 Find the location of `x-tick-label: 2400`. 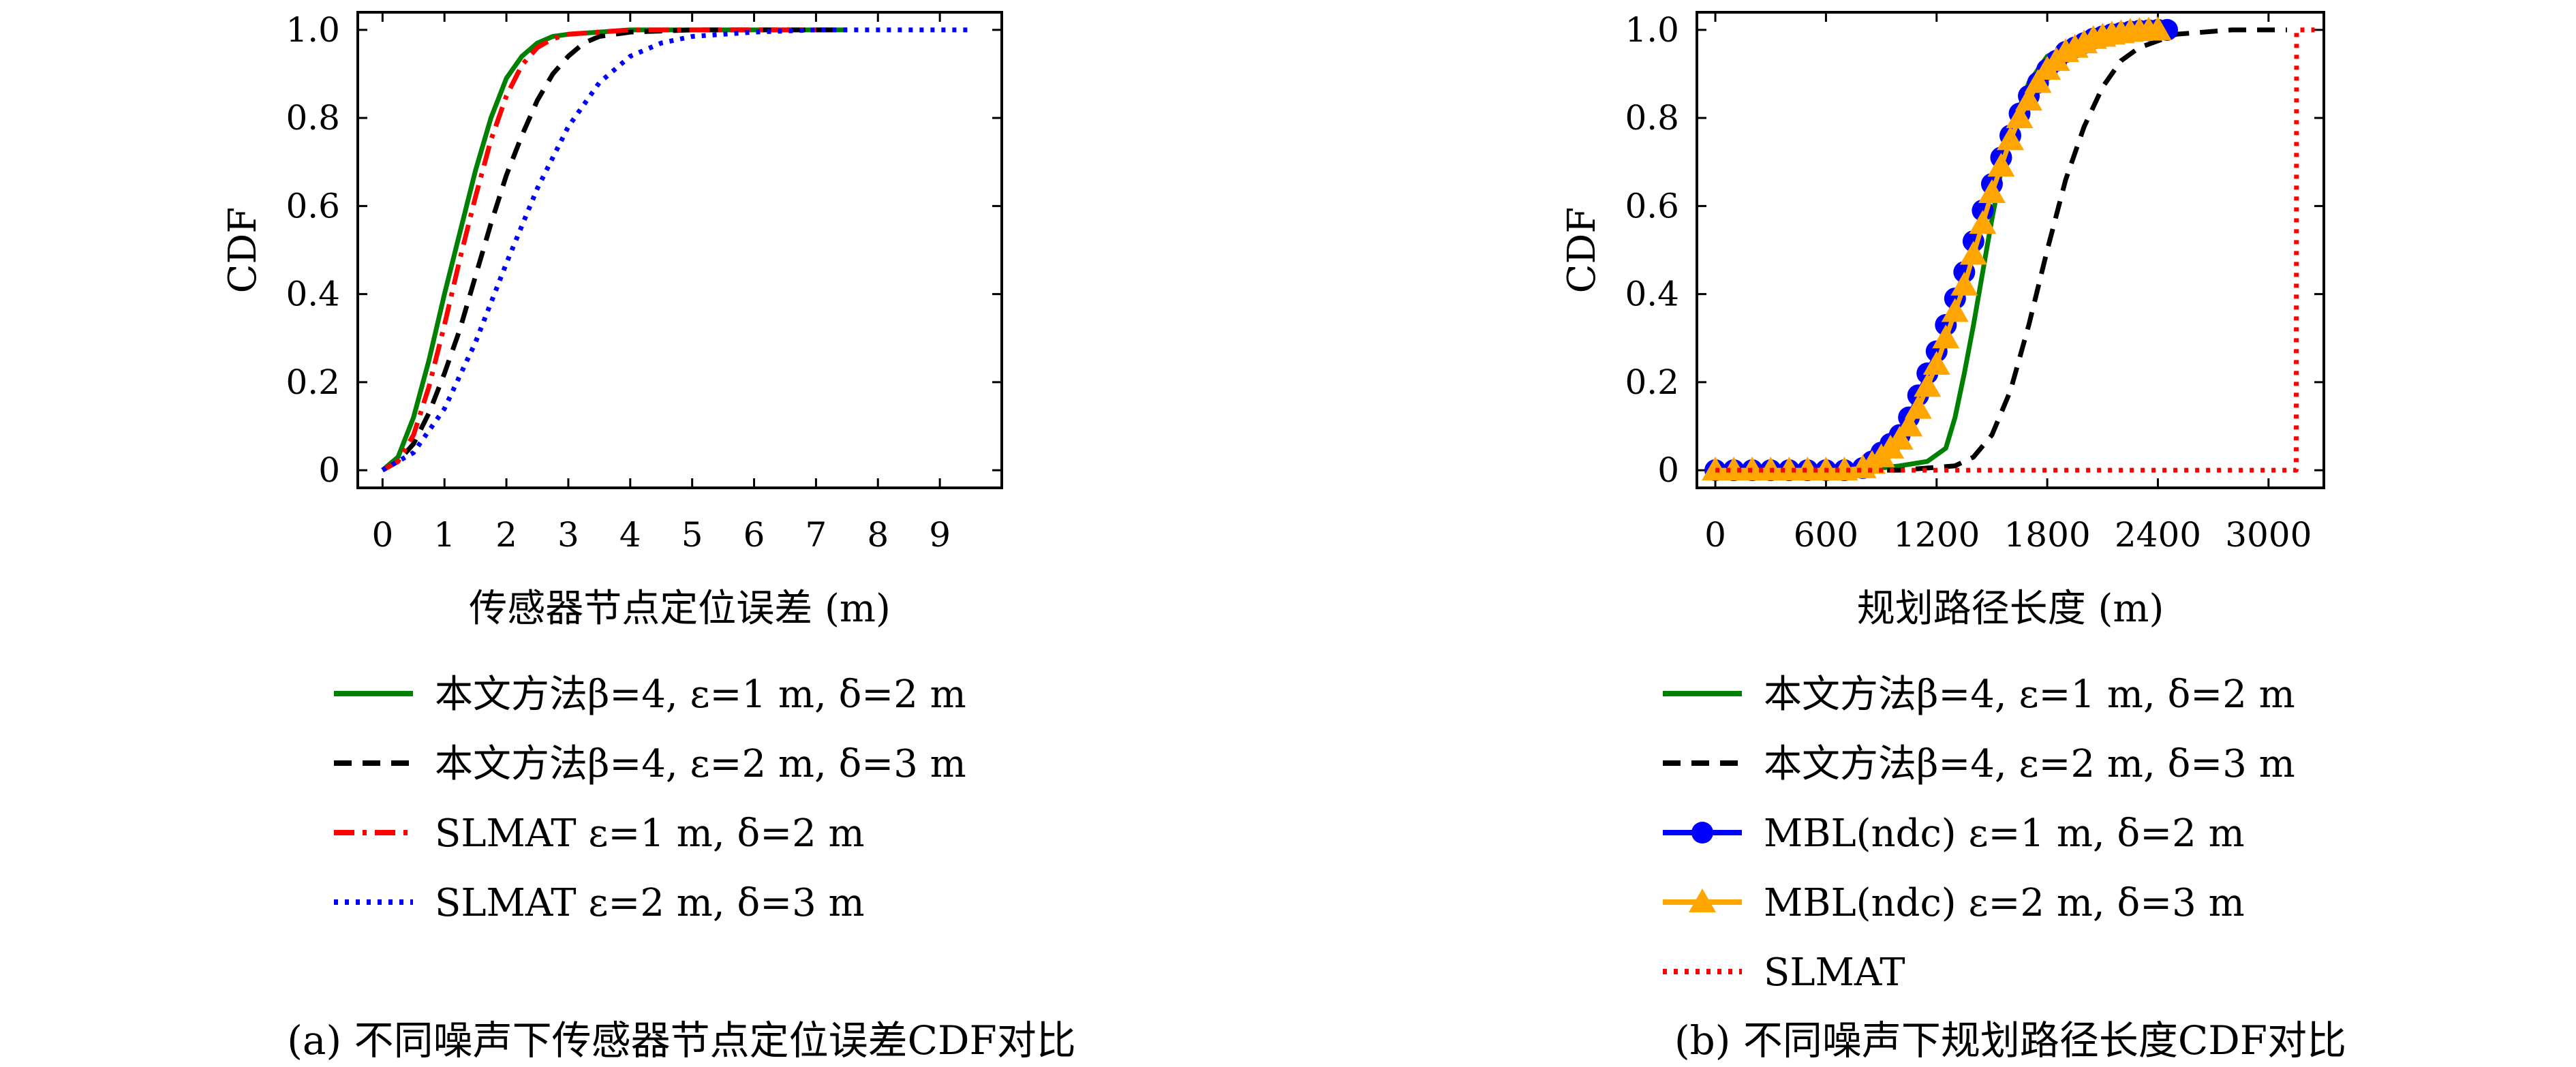

x-tick-label: 2400 is located at coordinates (2158, 535).